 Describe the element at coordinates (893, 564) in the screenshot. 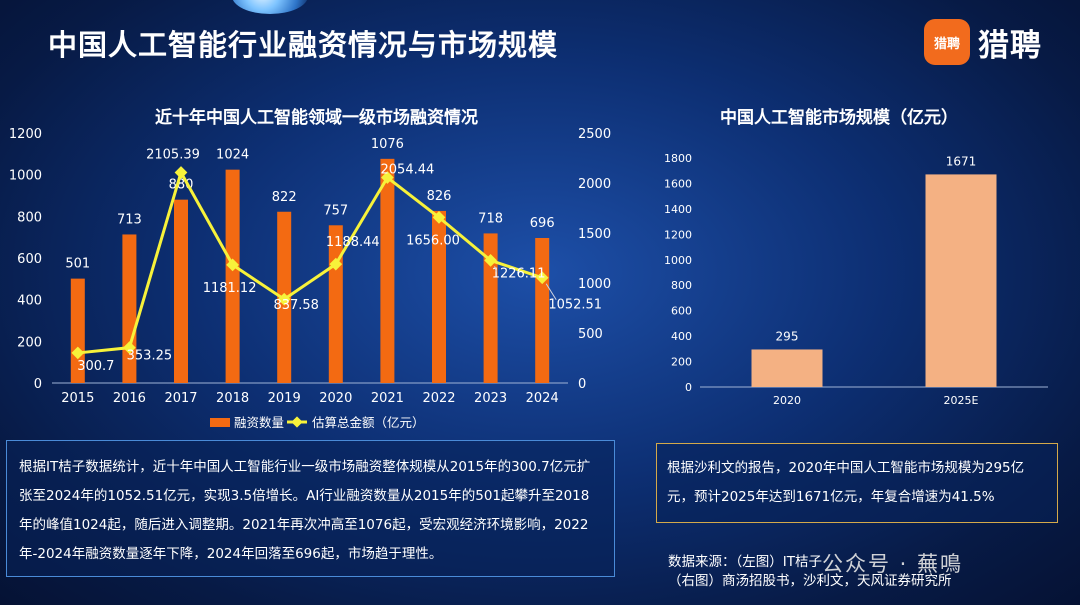

I see `watermark: 公众号 · 蕪鳴` at that location.